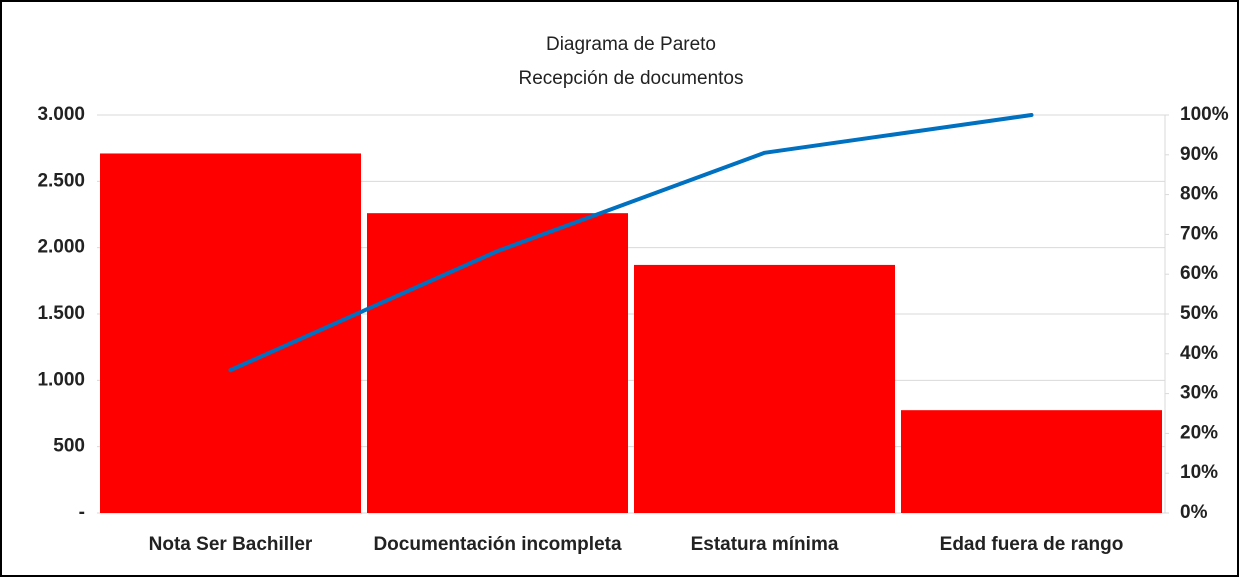 This screenshot has height=577, width=1239. Describe the element at coordinates (765, 544) in the screenshot. I see `x-tick-label: Estatura mínima` at that location.